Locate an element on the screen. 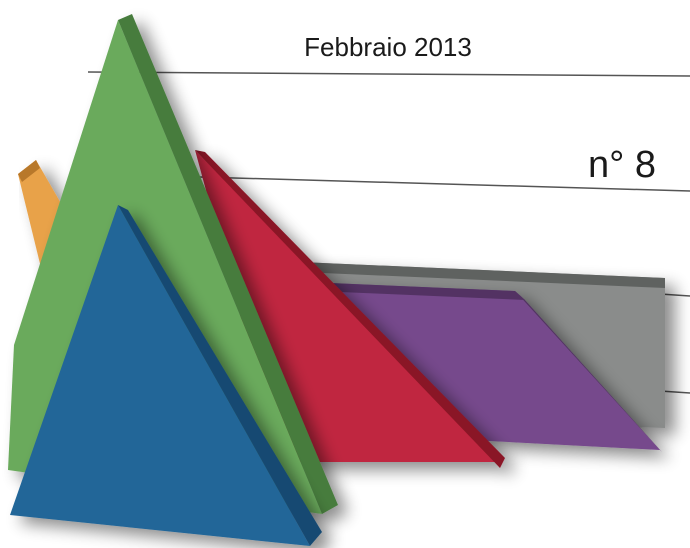 Image resolution: width=690 pixels, height=548 pixels. purple-shape is located at coordinates (496, 367).